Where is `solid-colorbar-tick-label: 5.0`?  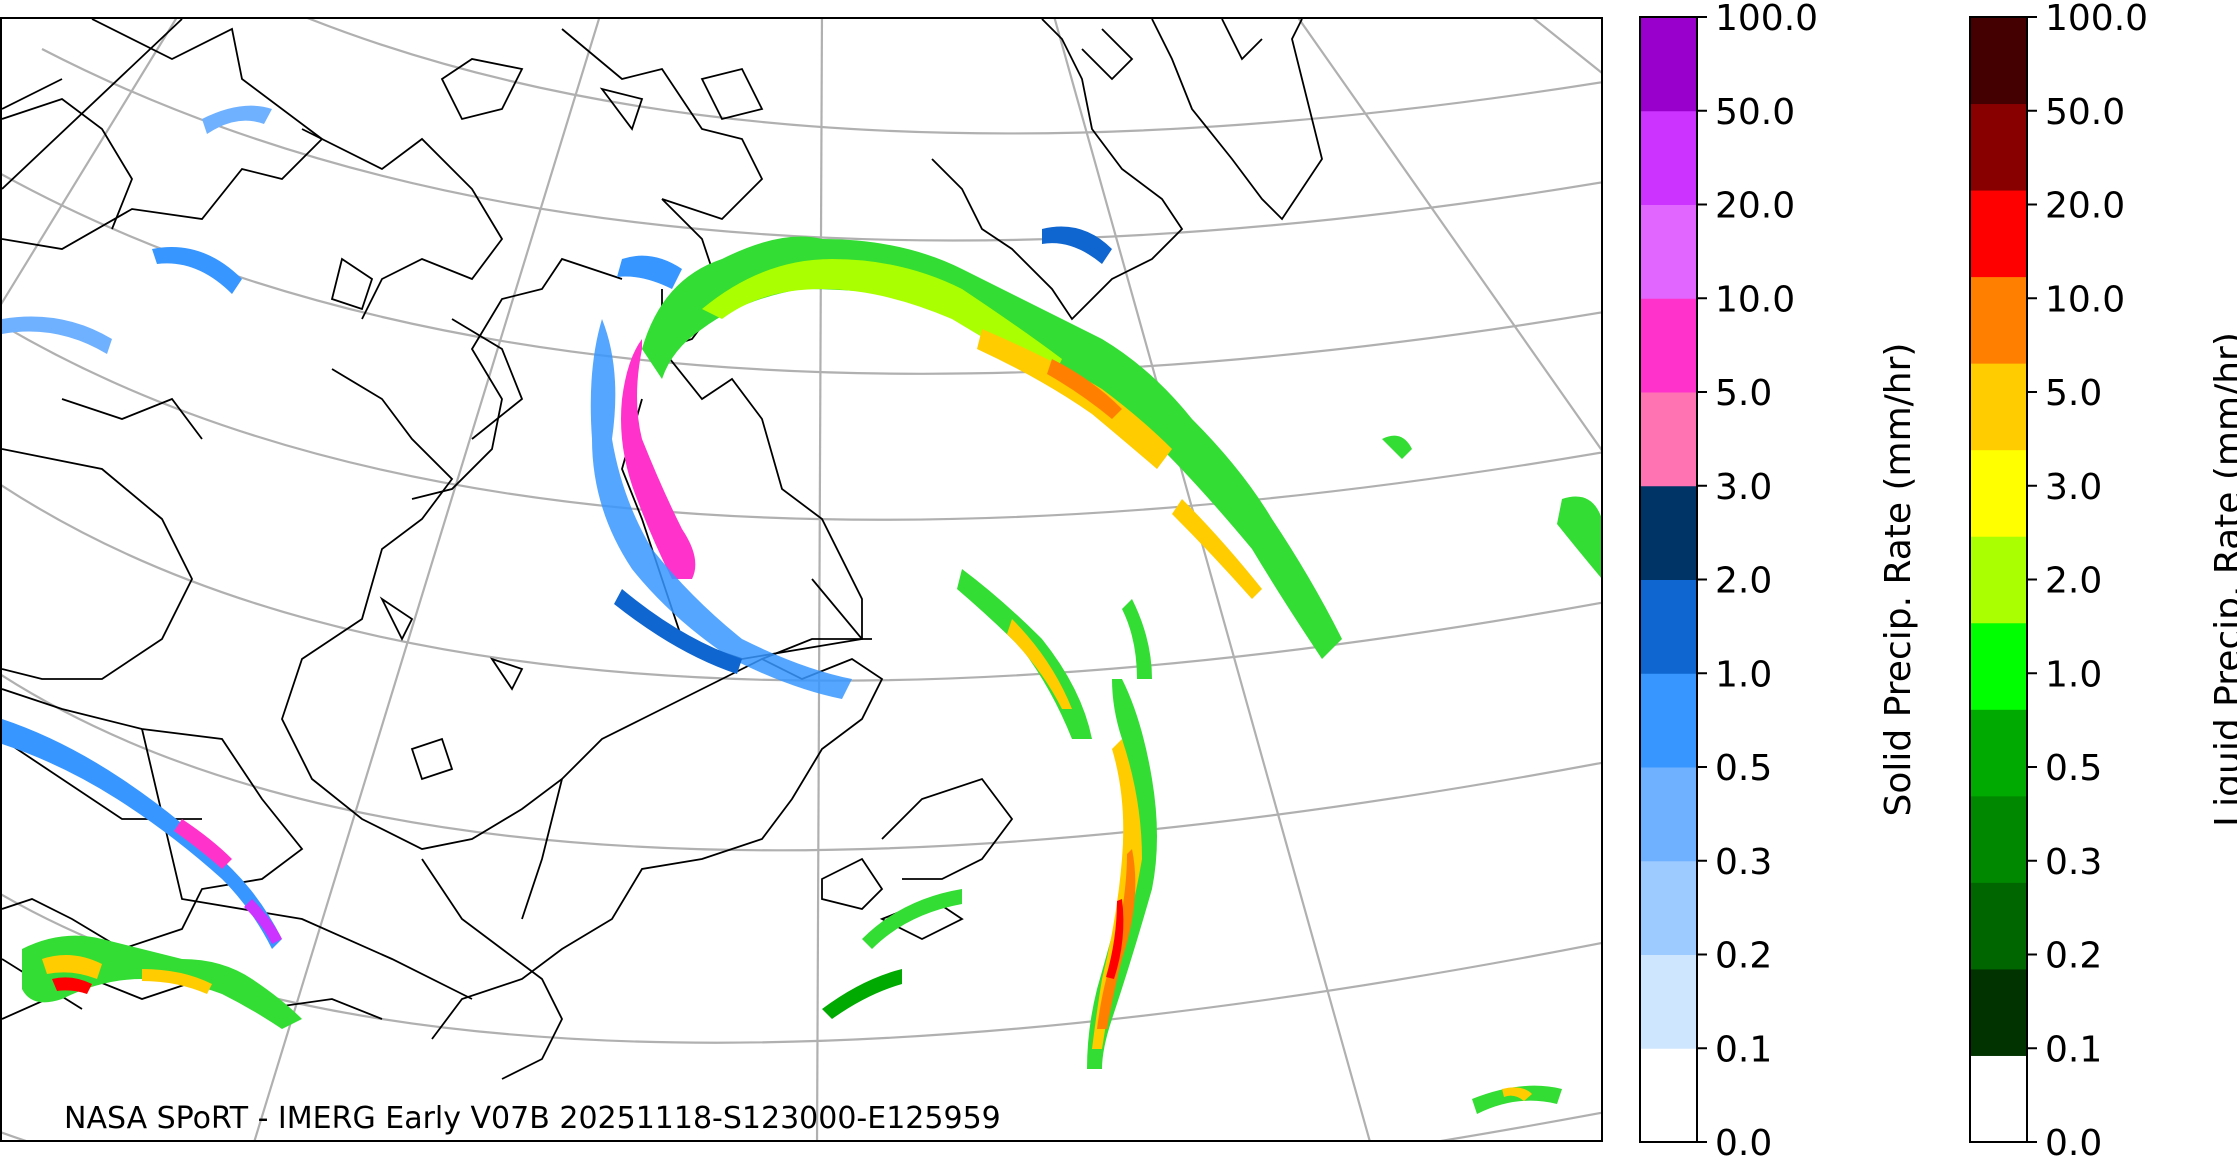
solid-colorbar-tick-label: 5.0 is located at coordinates (1743, 393).